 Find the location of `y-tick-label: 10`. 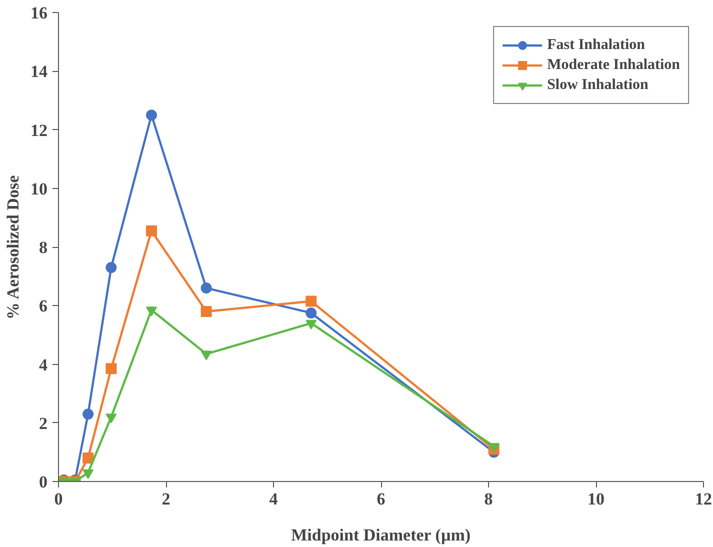

y-tick-label: 10 is located at coordinates (39, 188).